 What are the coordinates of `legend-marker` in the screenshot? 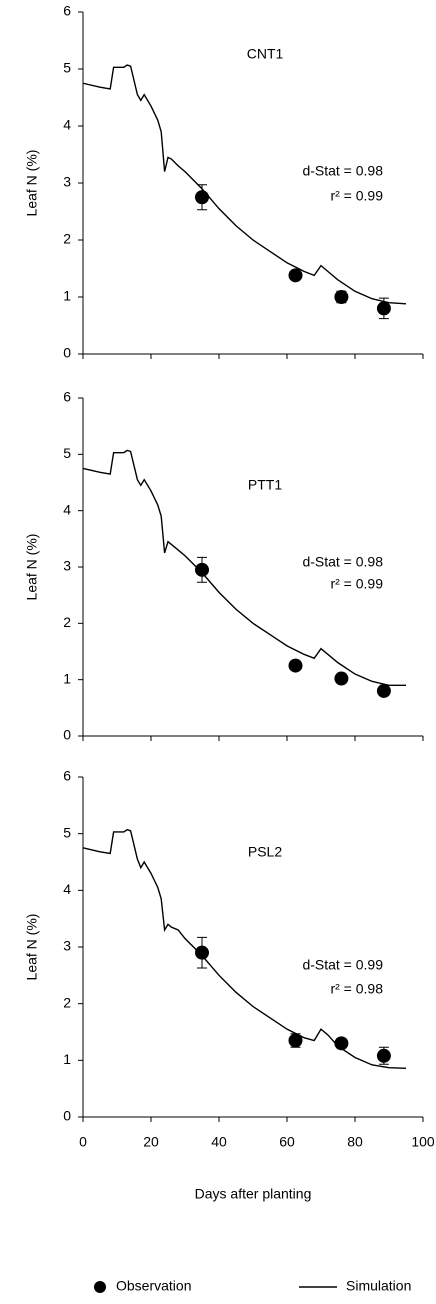 It's located at (100, 1287).